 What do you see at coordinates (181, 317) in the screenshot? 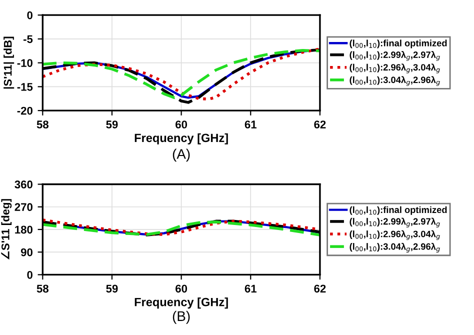
I see `text: (B)` at bounding box center [181, 317].